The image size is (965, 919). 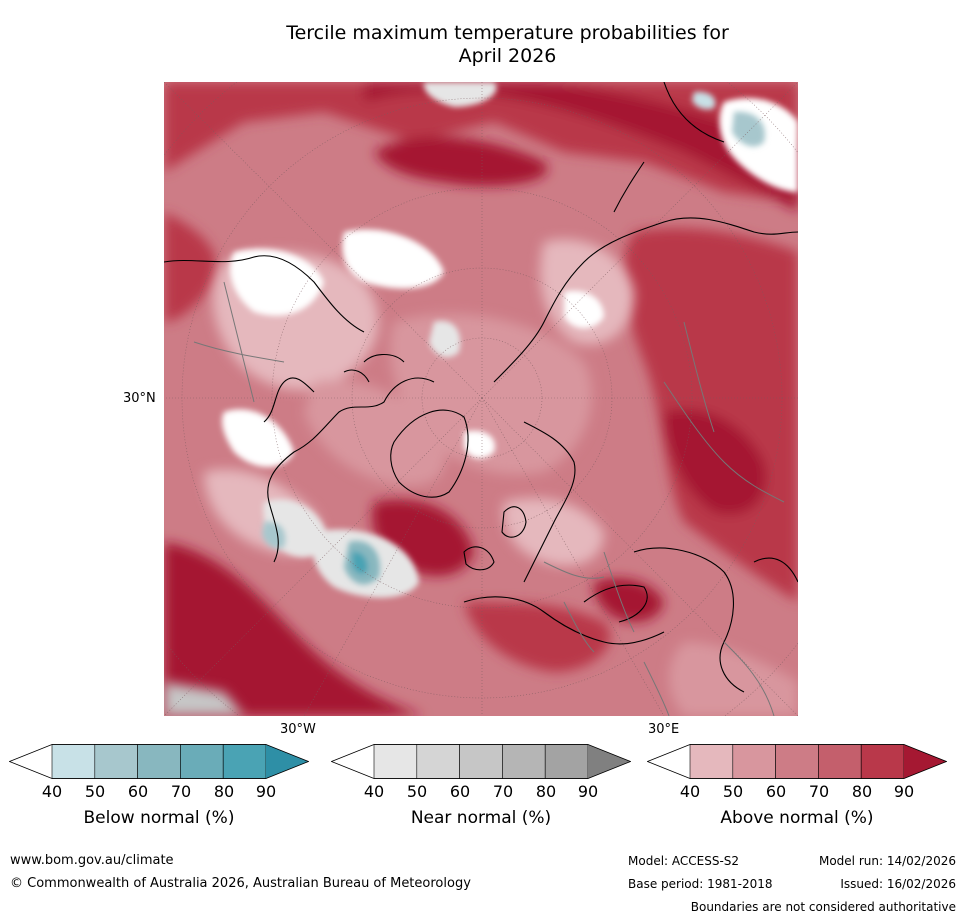 I want to click on near-normal-label: Near normal (%), so click(x=481, y=818).